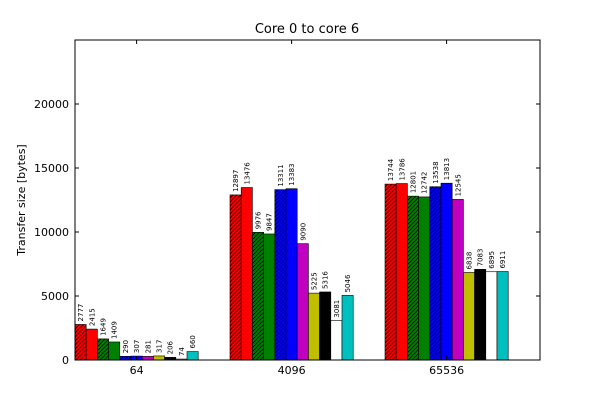  What do you see at coordinates (81, 342) in the screenshot?
I see `bar-hatch-64-s0` at bounding box center [81, 342].